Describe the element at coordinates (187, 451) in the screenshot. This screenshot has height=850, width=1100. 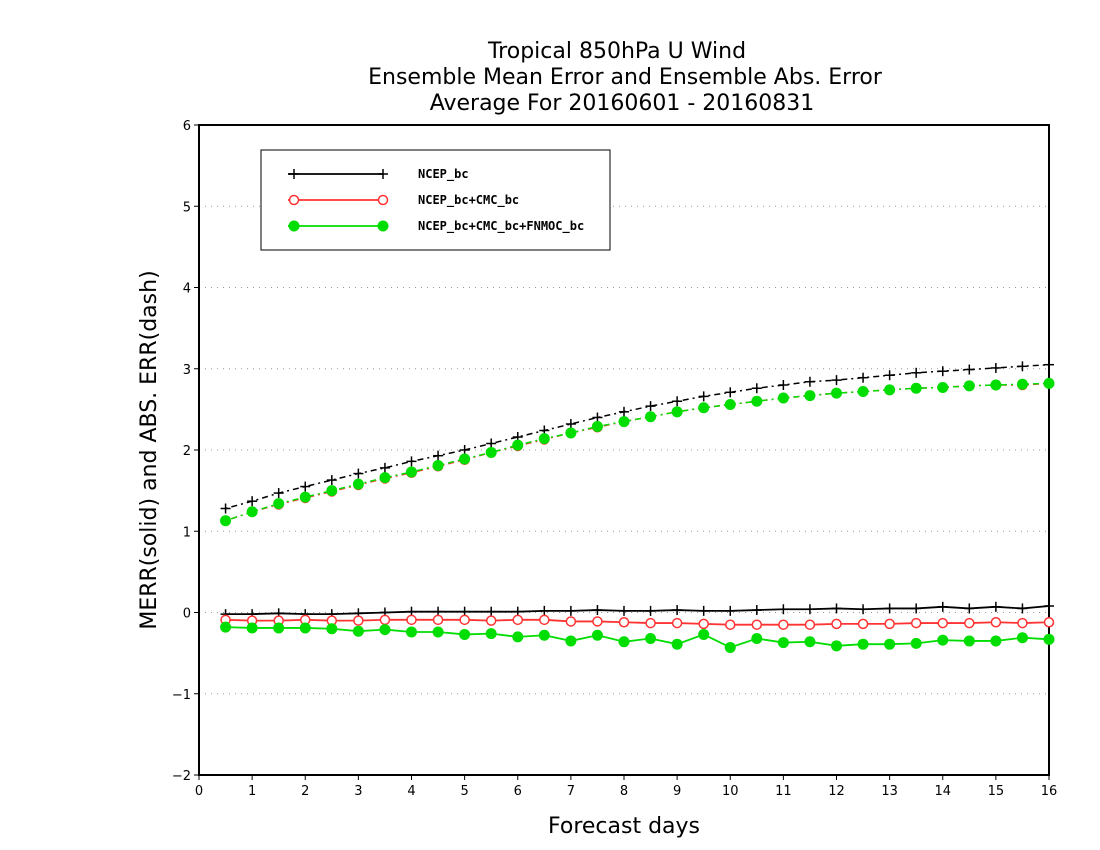
I see `y-tick-label: 2` at that location.